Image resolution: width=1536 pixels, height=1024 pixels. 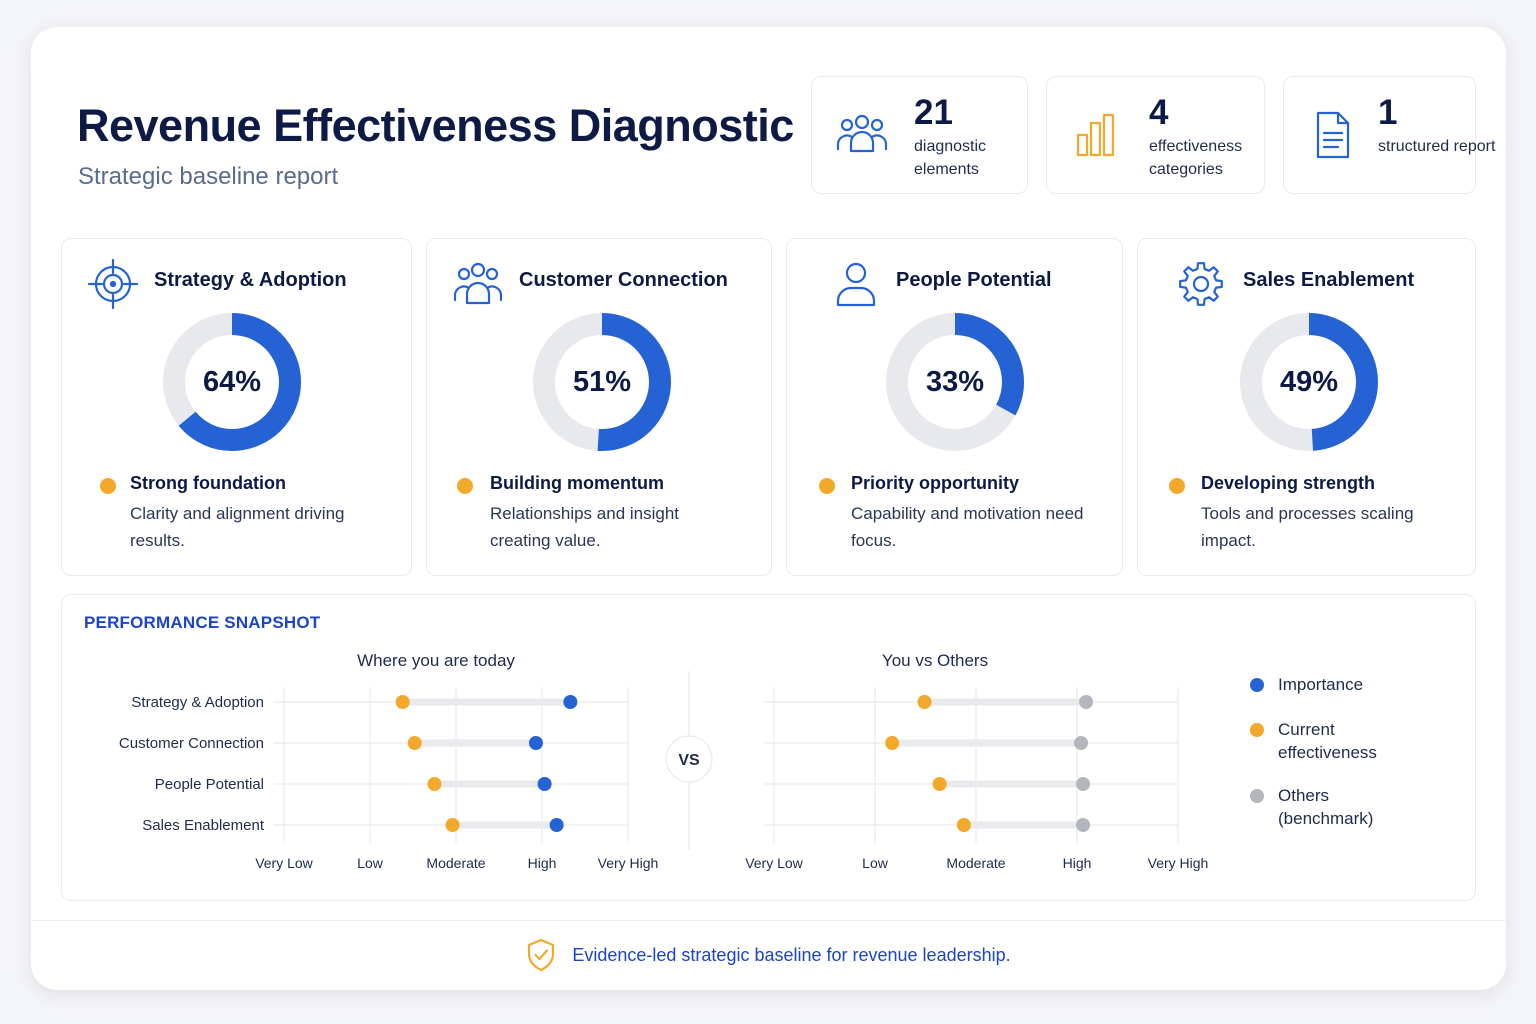 I want to click on category-percent: 49%, so click(x=1309, y=382).